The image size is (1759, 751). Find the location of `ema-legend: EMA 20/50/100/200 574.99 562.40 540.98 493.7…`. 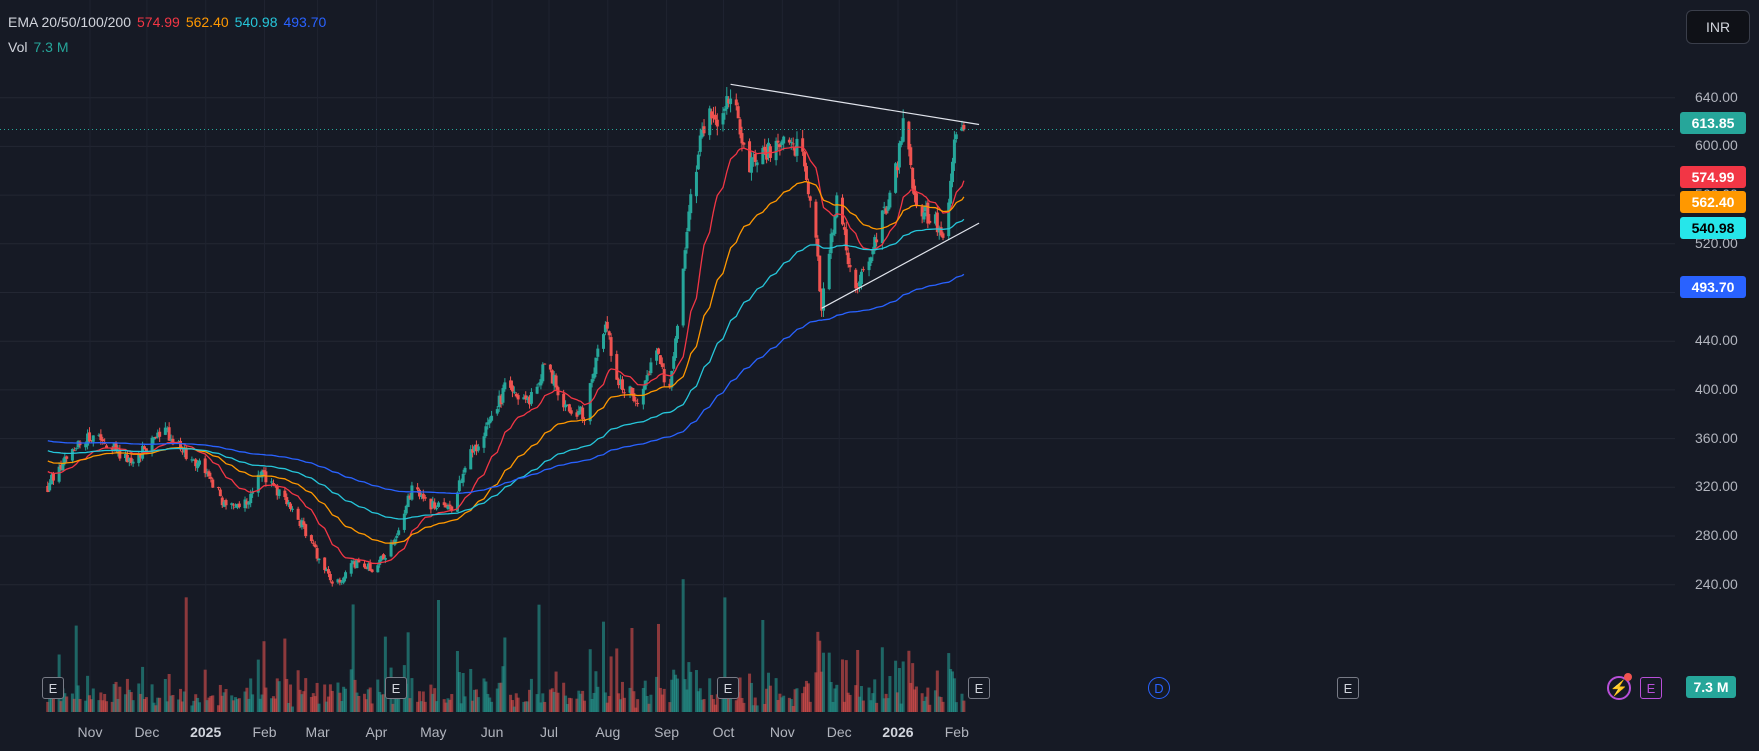

ema-legend: EMA 20/50/100/200 574.99 562.40 540.98 493.7… is located at coordinates (170, 22).